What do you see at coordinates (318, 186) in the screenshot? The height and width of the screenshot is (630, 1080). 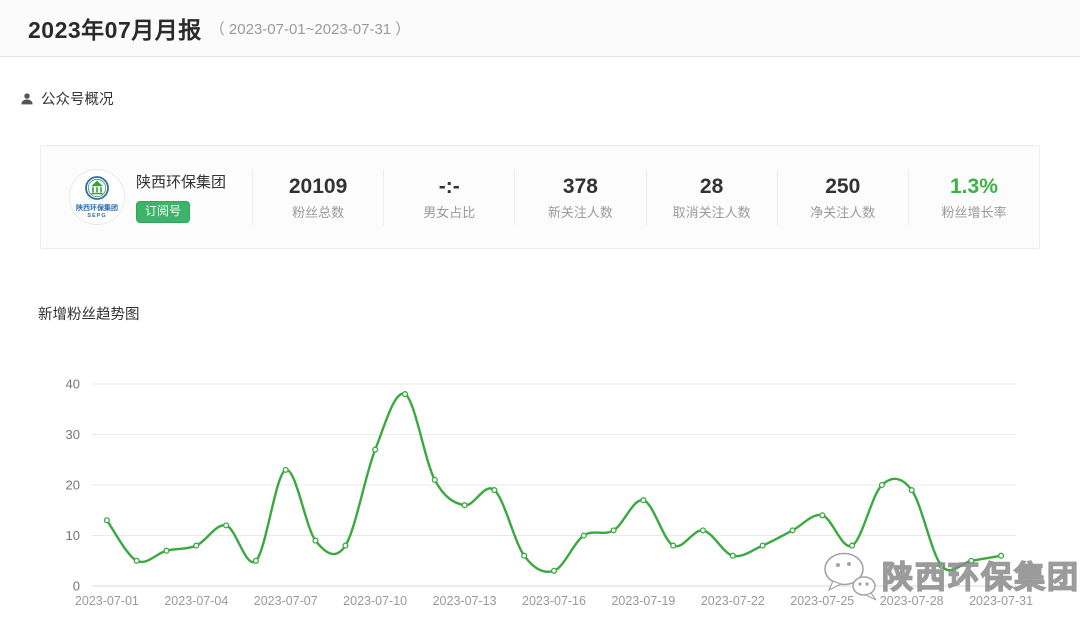 I see `stat-value: 20109` at bounding box center [318, 186].